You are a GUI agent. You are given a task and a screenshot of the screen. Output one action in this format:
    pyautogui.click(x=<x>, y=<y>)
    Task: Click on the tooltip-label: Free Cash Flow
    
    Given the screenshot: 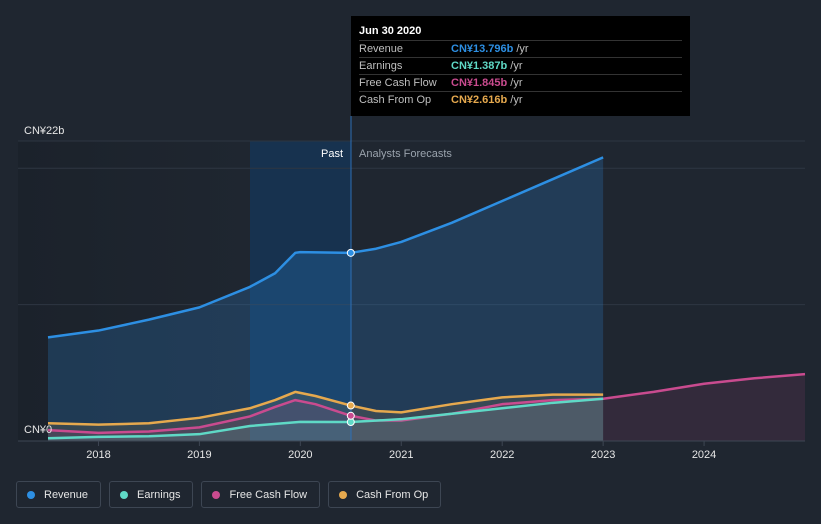 What is the action you would take?
    pyautogui.click(x=398, y=83)
    